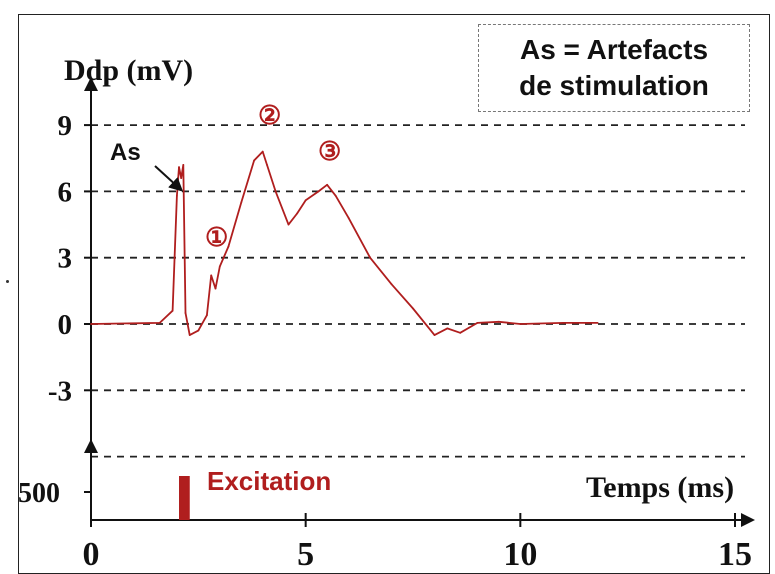 The width and height of the screenshot is (775, 574). Describe the element at coordinates (735, 551) in the screenshot. I see `x-tick-label: 15` at that location.